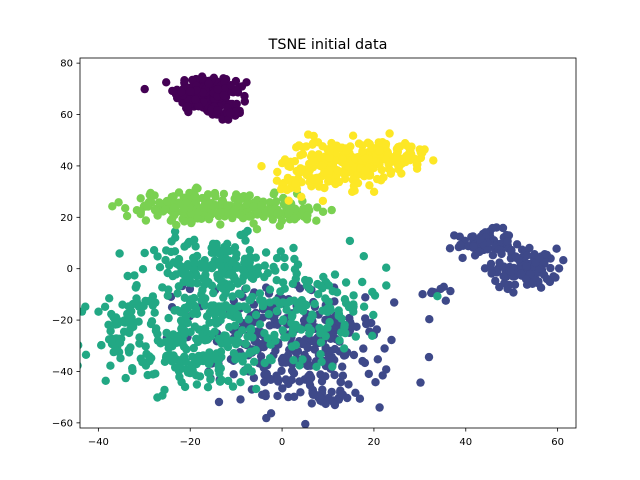 This screenshot has width=640, height=480. Describe the element at coordinates (66, 166) in the screenshot. I see `y-tick-label: 40` at that location.